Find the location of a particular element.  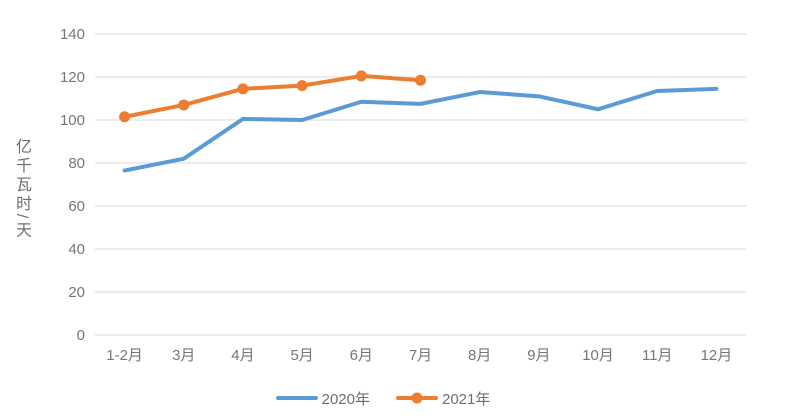

x-tick-label: 9月 is located at coordinates (538, 355).